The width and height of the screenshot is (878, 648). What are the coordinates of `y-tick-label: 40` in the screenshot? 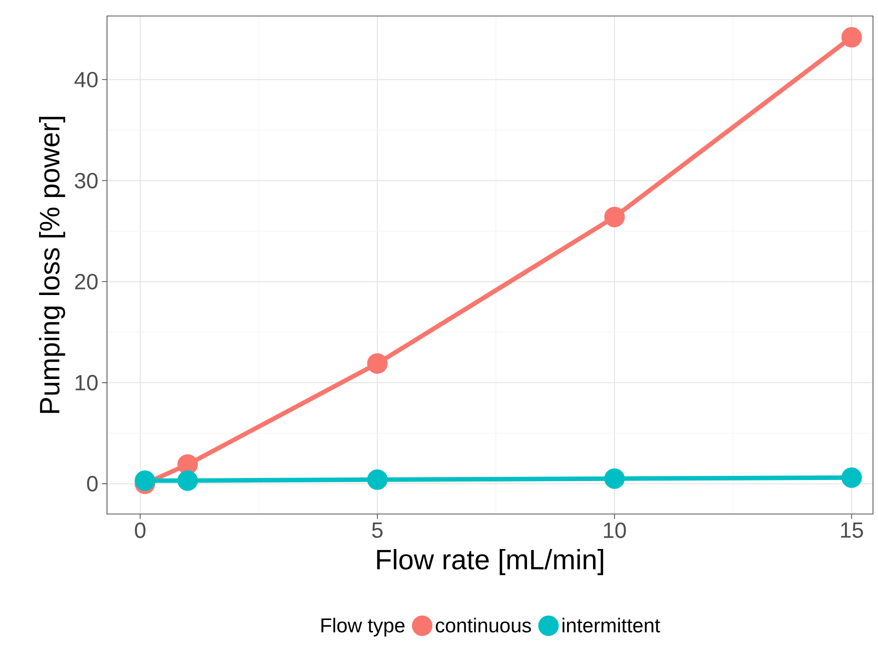 It's located at (86, 80).